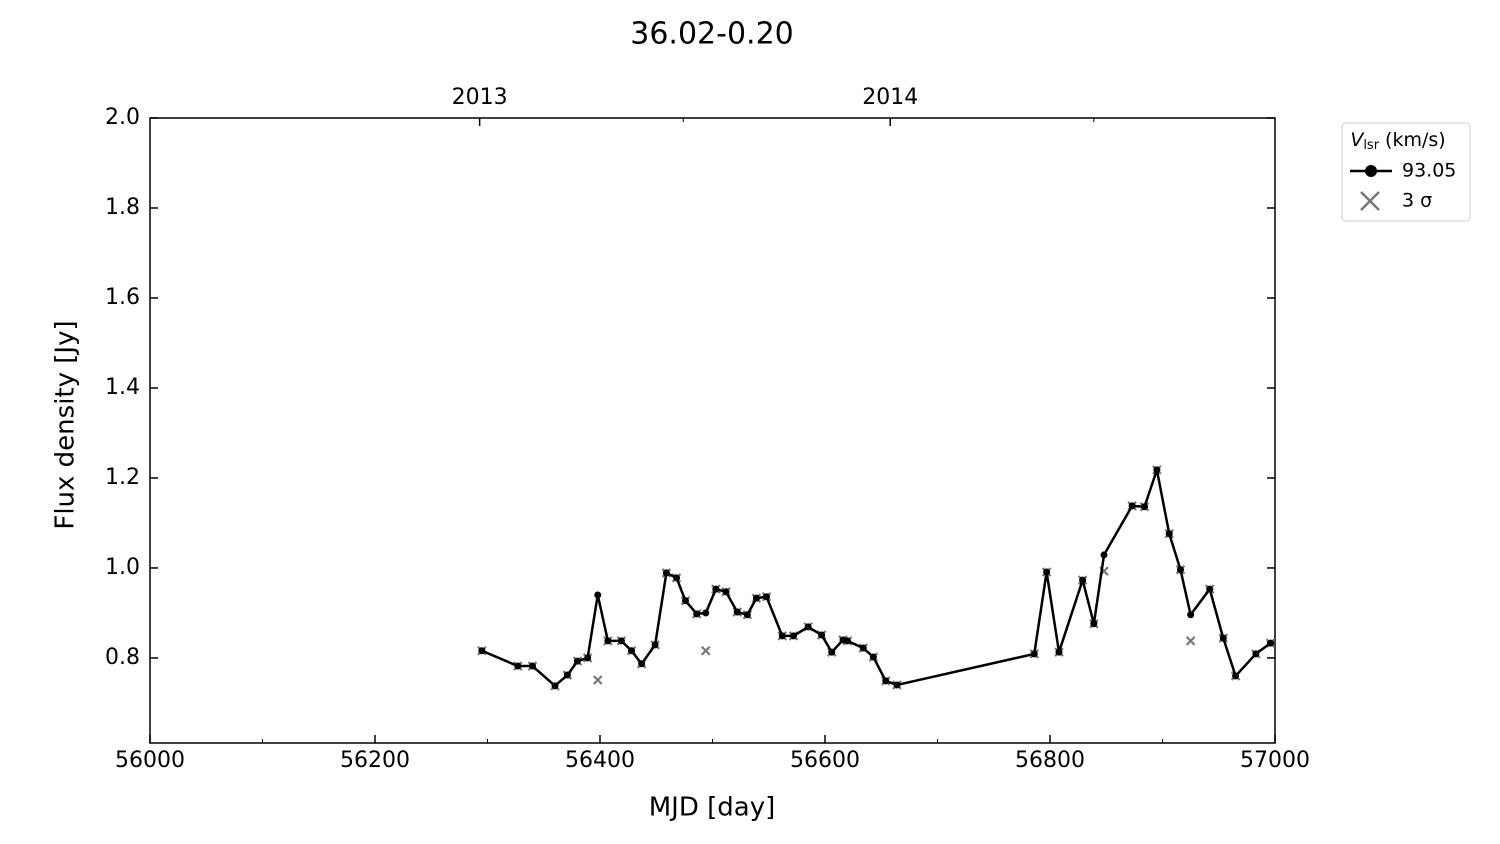 The image size is (1500, 844). I want to click on chart-title: 36.02-0.20, so click(712, 34).